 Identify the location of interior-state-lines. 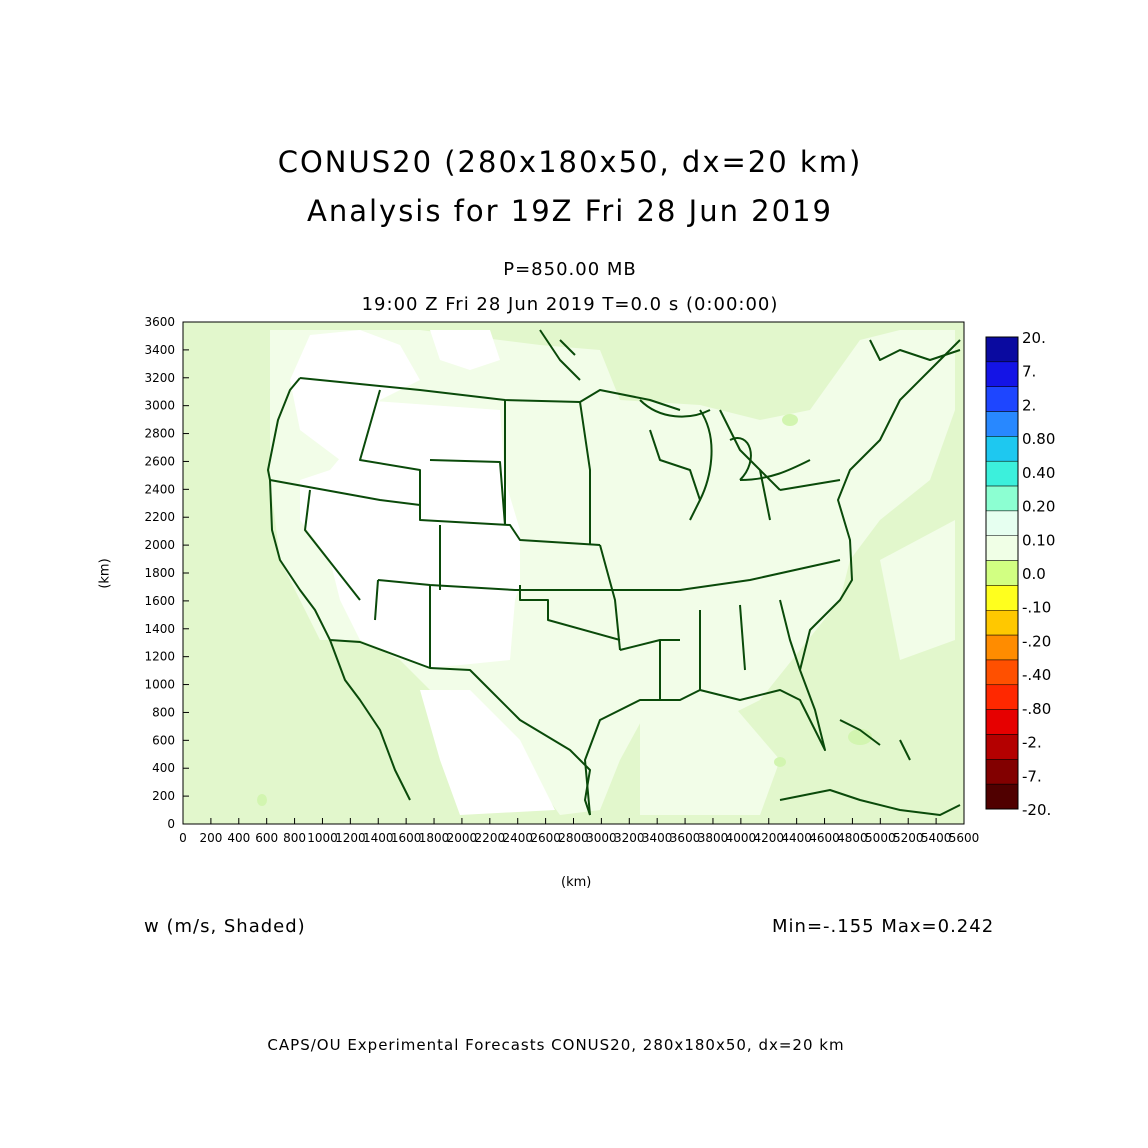
(562, 525).